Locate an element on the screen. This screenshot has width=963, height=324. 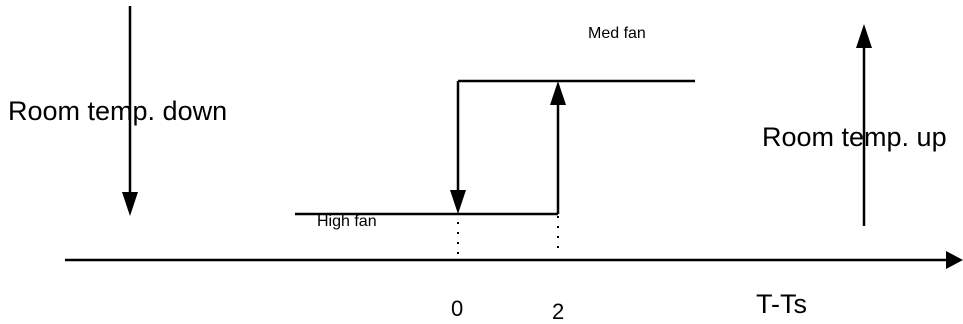
x-axis-title: T-Ts is located at coordinates (781, 304).